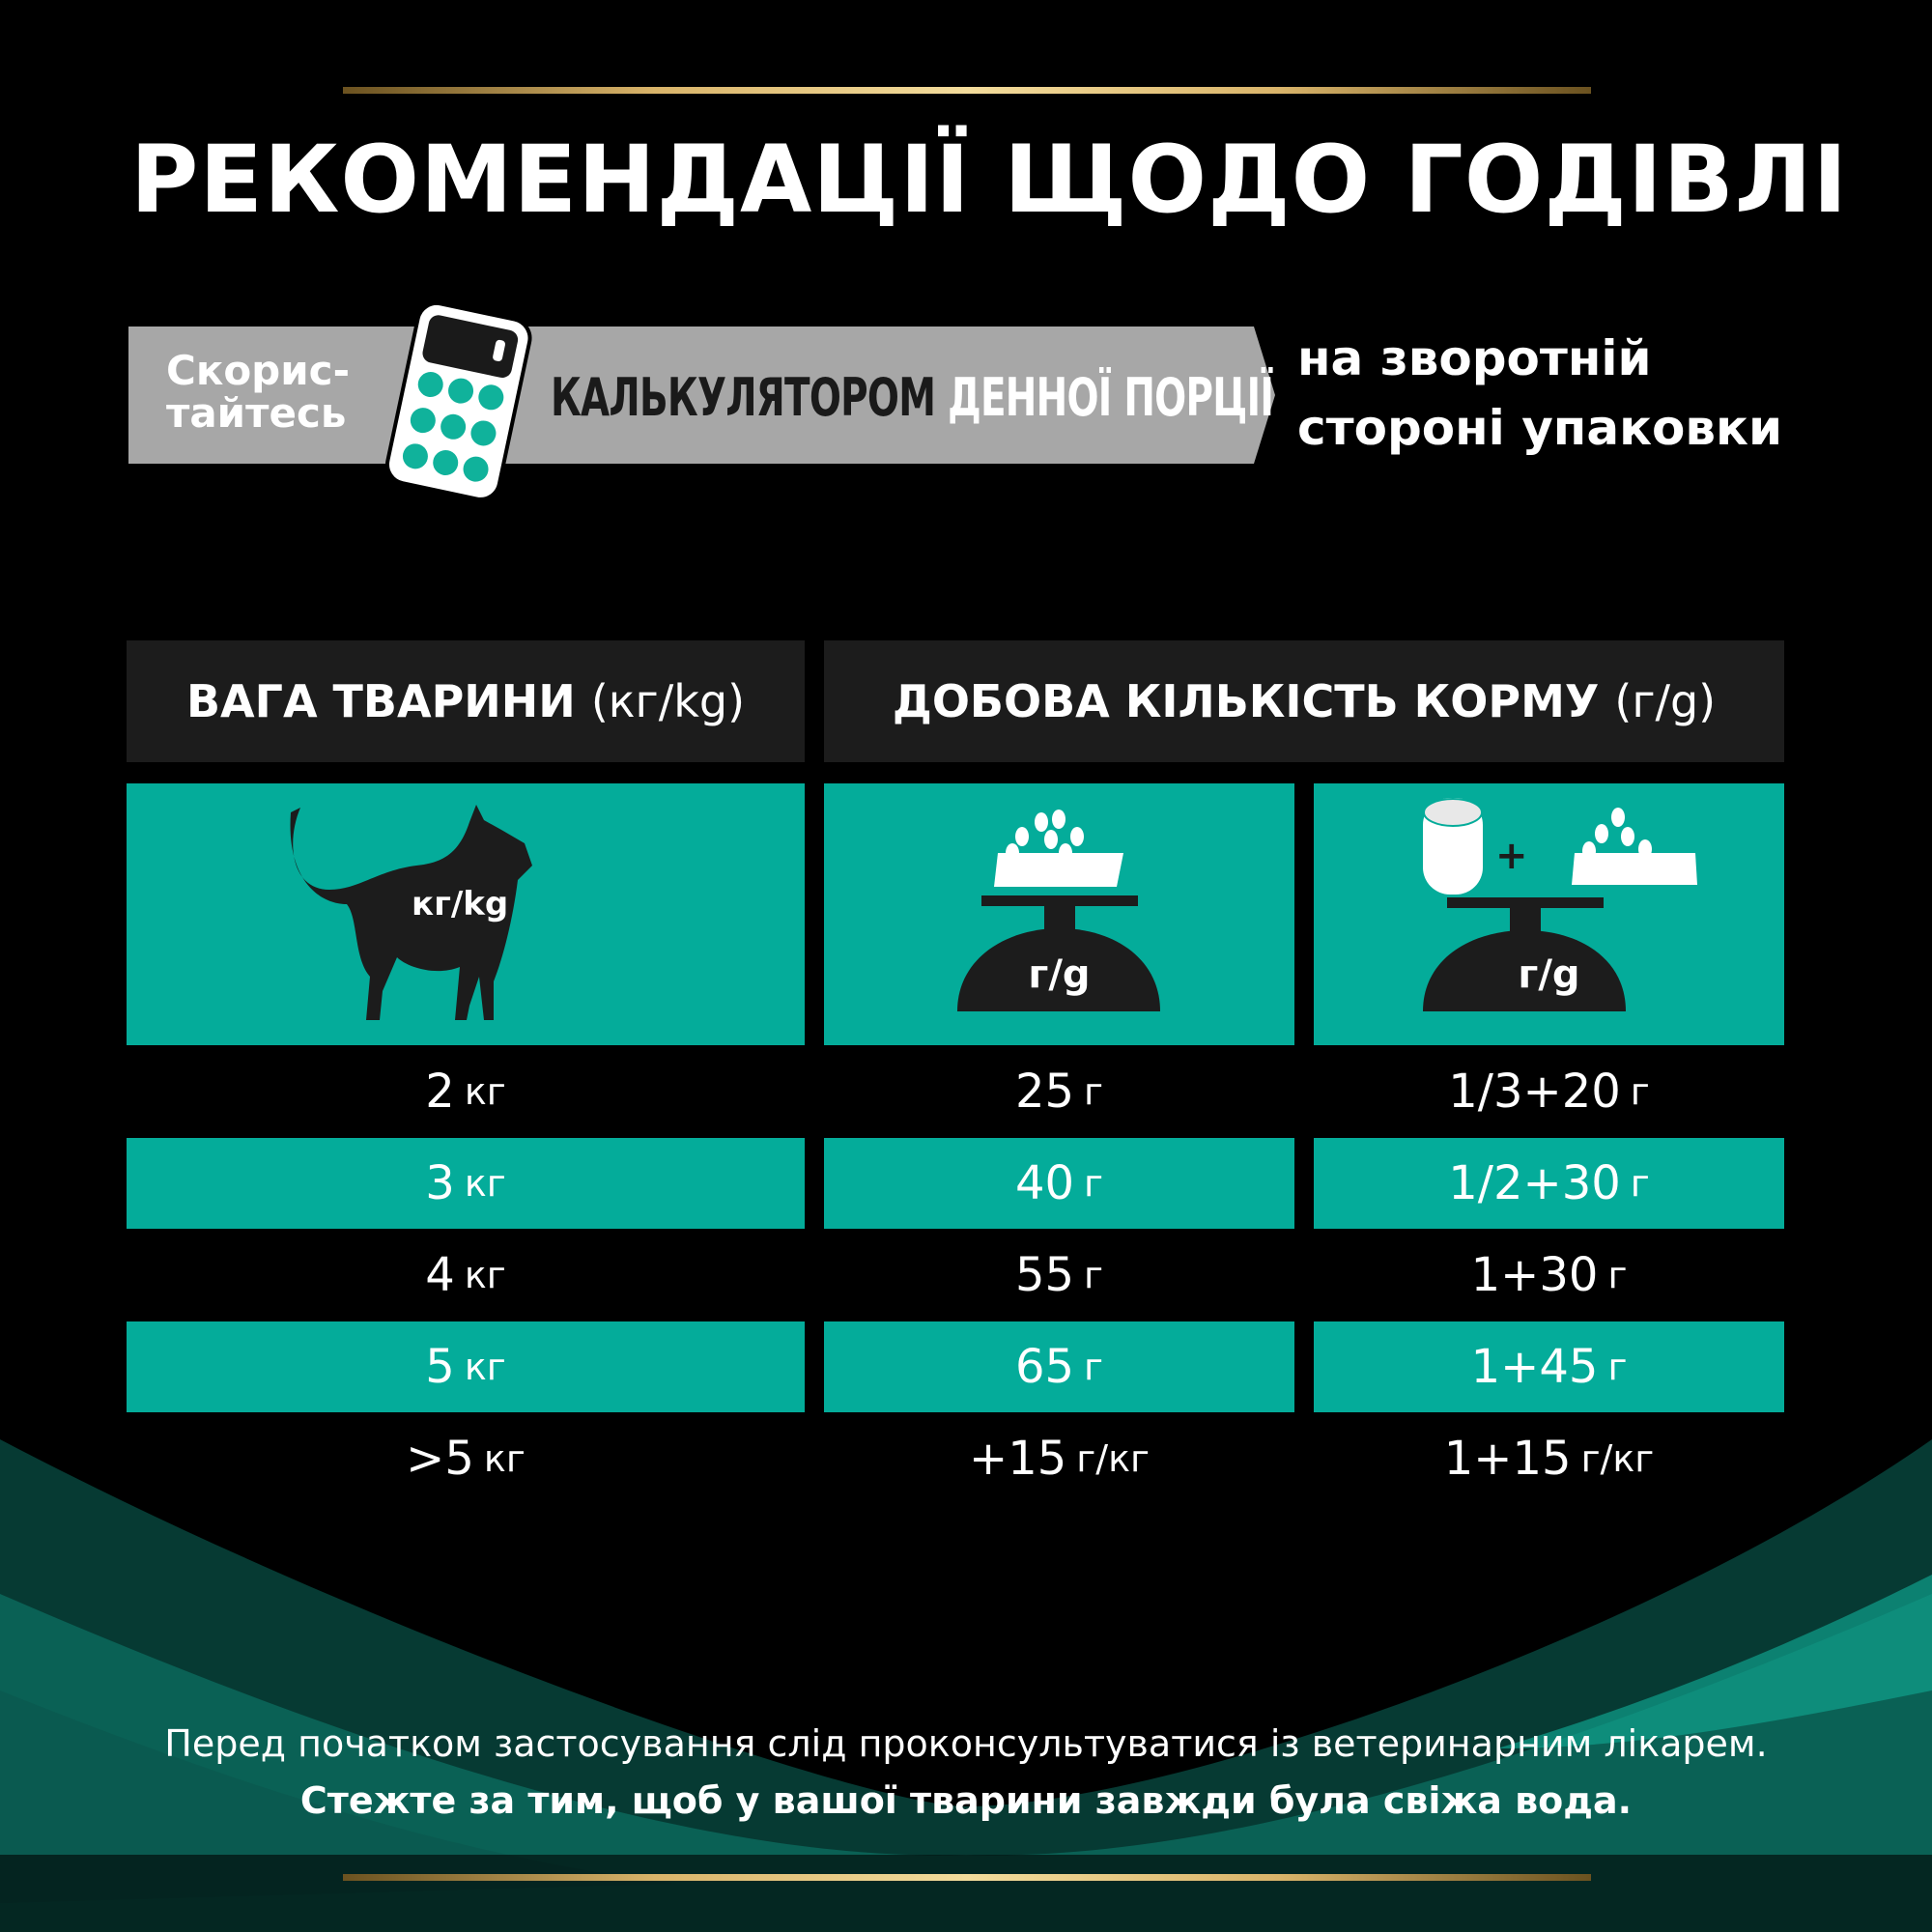  Describe the element at coordinates (1044, 1367) in the screenshot. I see `cell-value: 65` at that location.